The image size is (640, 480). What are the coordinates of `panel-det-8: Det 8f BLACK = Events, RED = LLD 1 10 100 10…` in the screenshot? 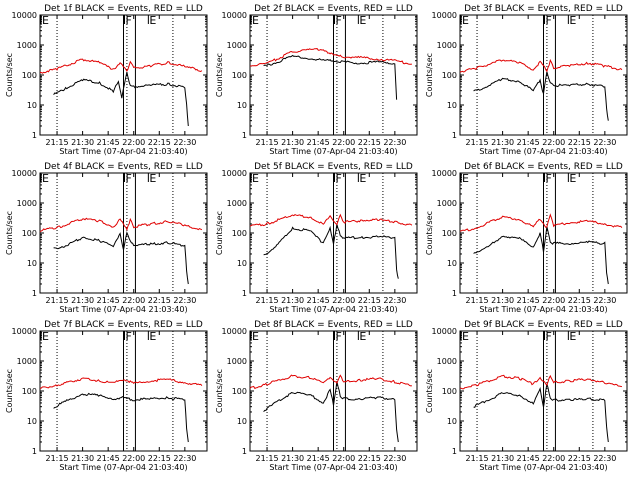 It's located at (316, 396).